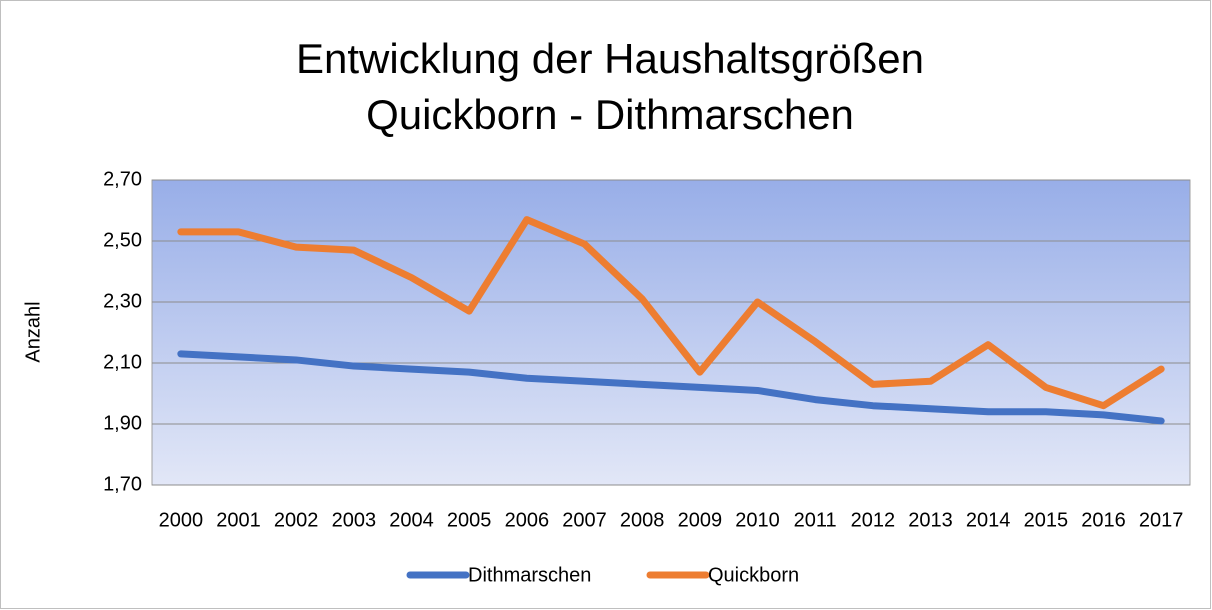 The height and width of the screenshot is (610, 1212). Describe the element at coordinates (988, 520) in the screenshot. I see `x-tick-label: 2014` at that location.